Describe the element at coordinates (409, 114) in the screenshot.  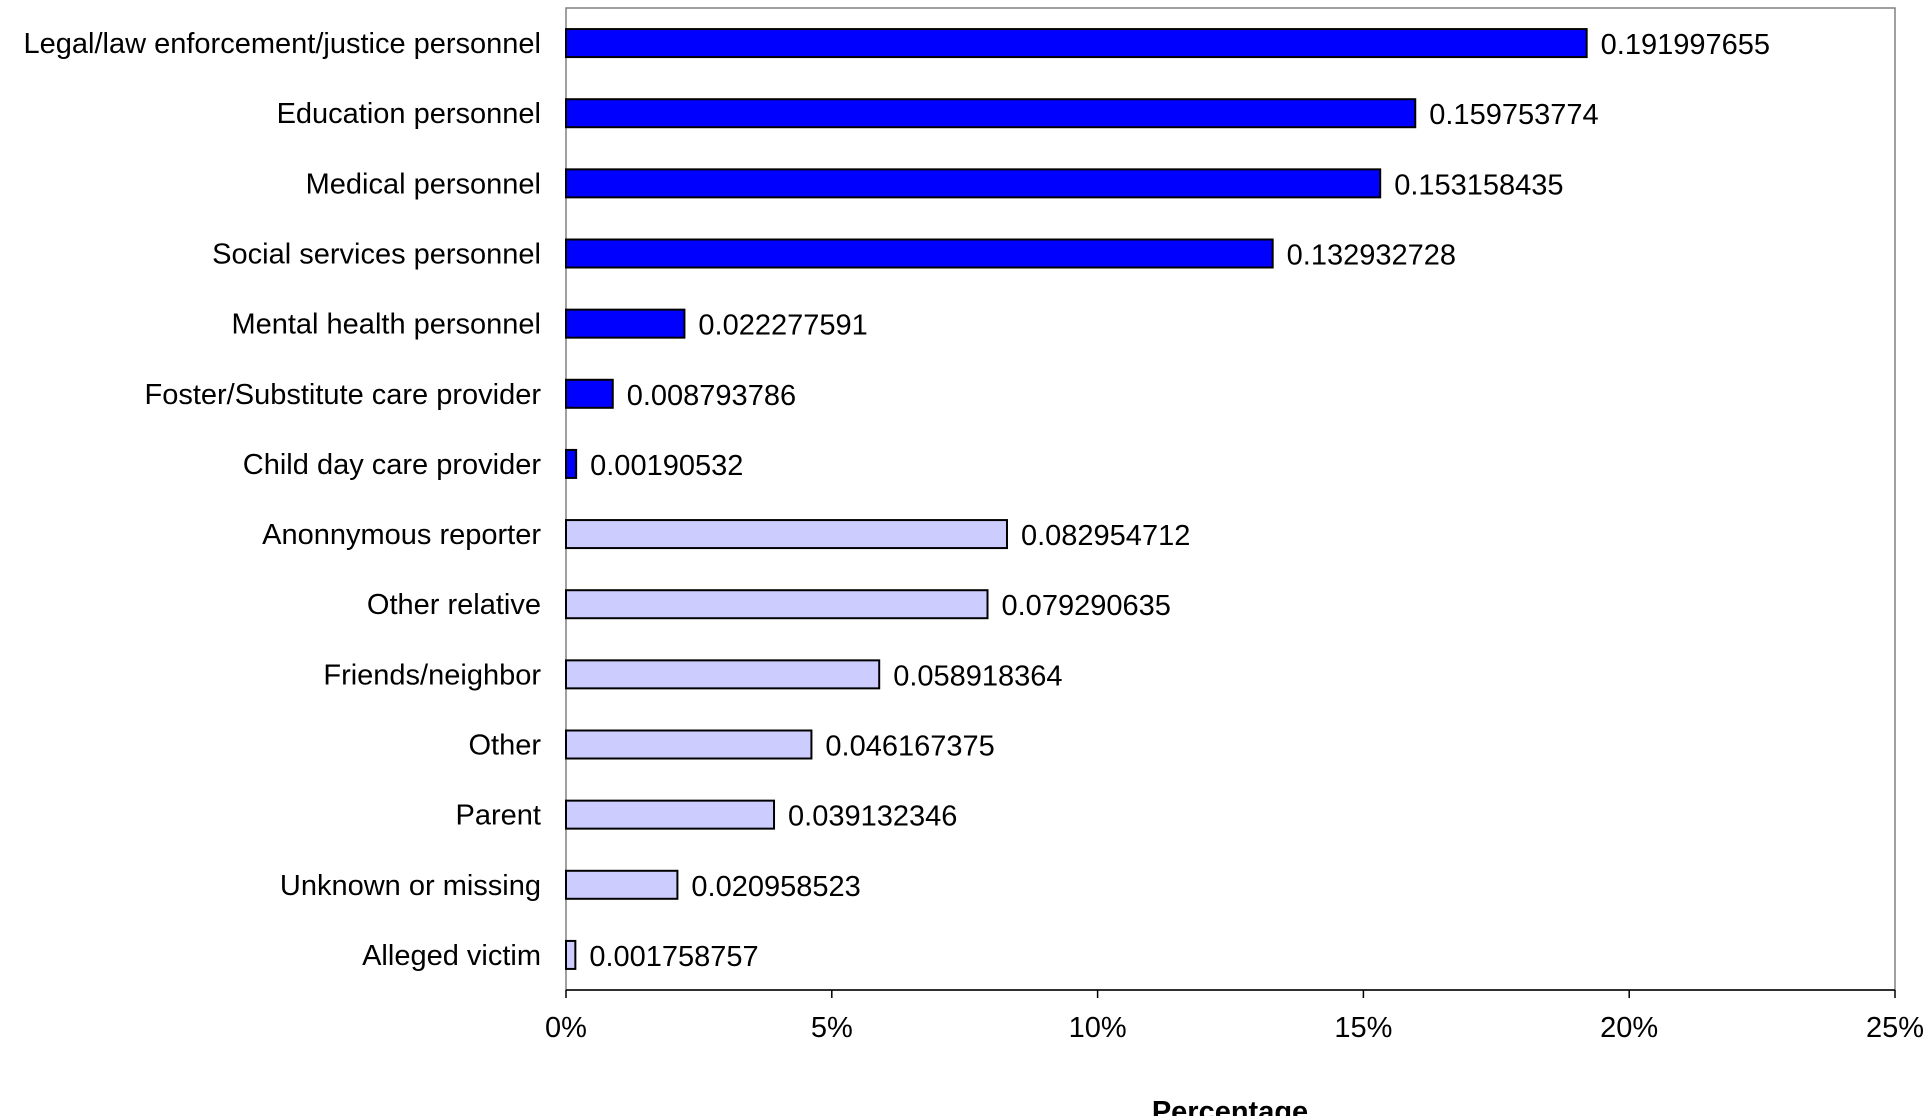
I see `category-label-1: Education personnel` at that location.